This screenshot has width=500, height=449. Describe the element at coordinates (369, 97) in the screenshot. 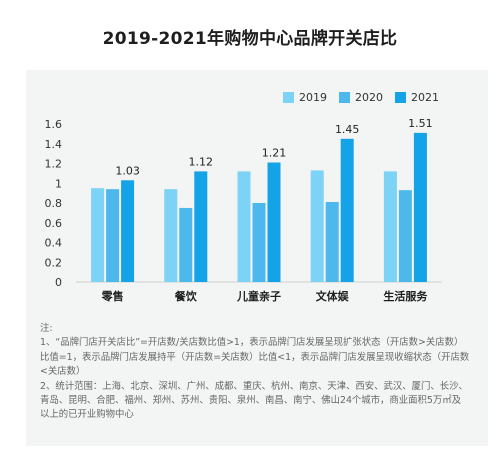

I see `legend-label-2020: 2020` at that location.